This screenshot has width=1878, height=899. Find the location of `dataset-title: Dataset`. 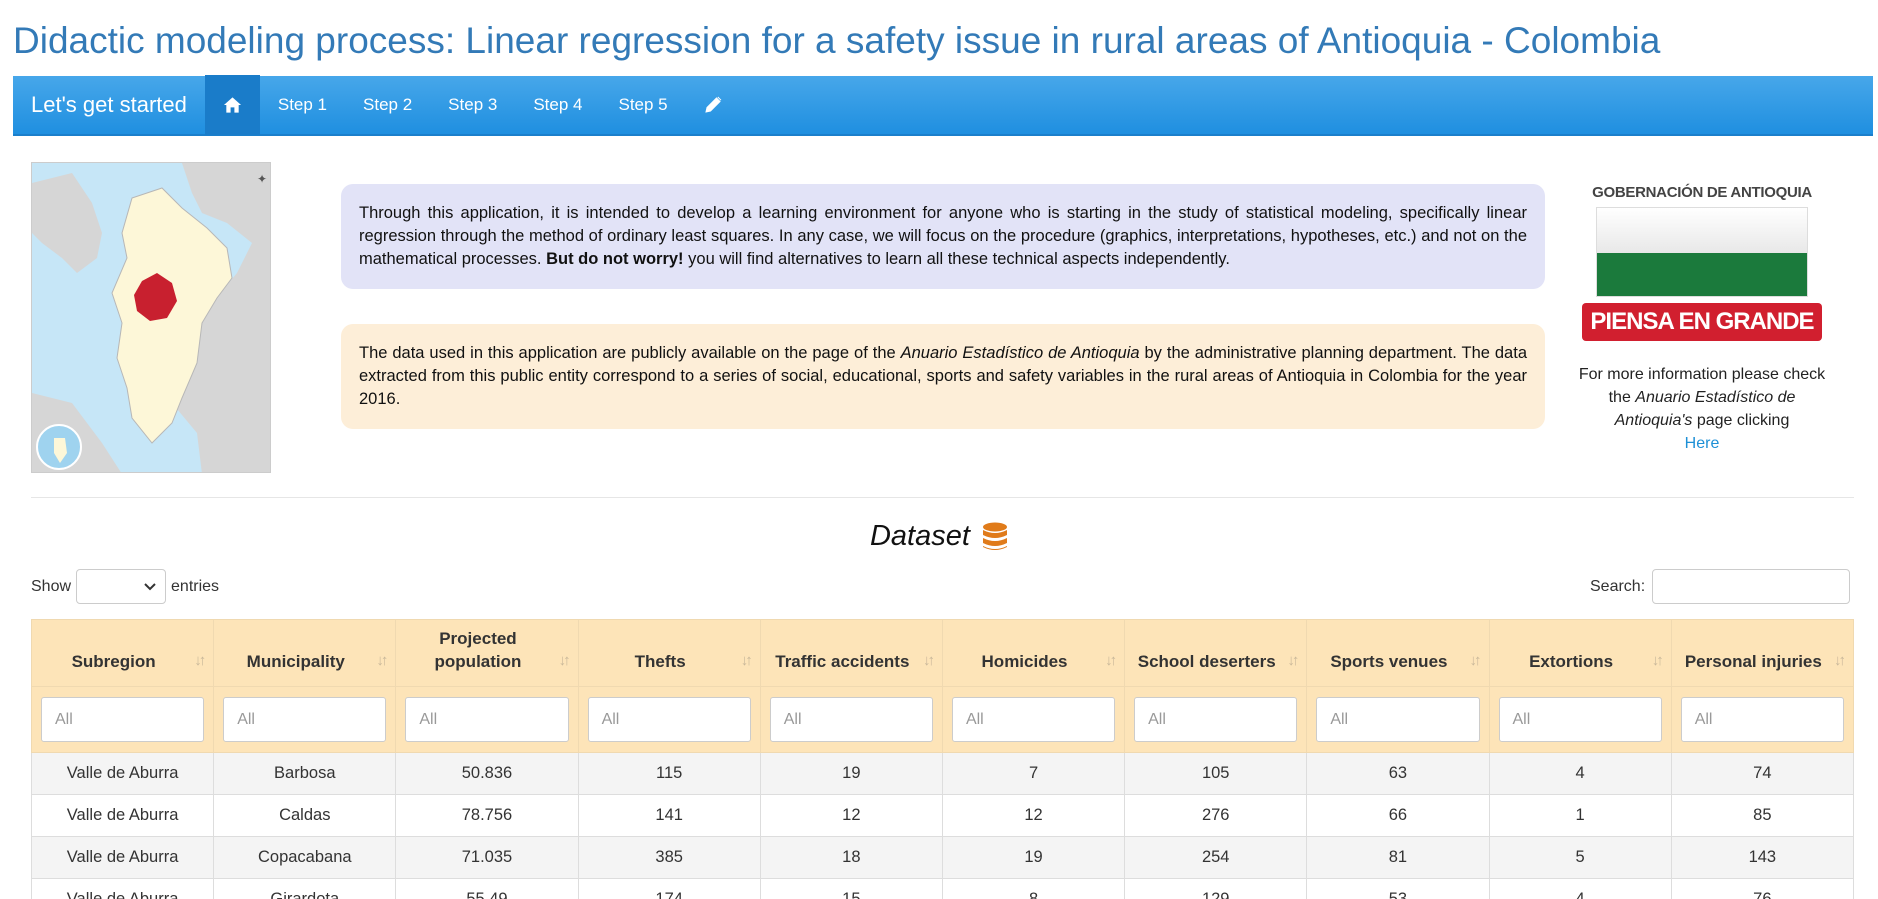

dataset-title: Dataset is located at coordinates (939, 536).